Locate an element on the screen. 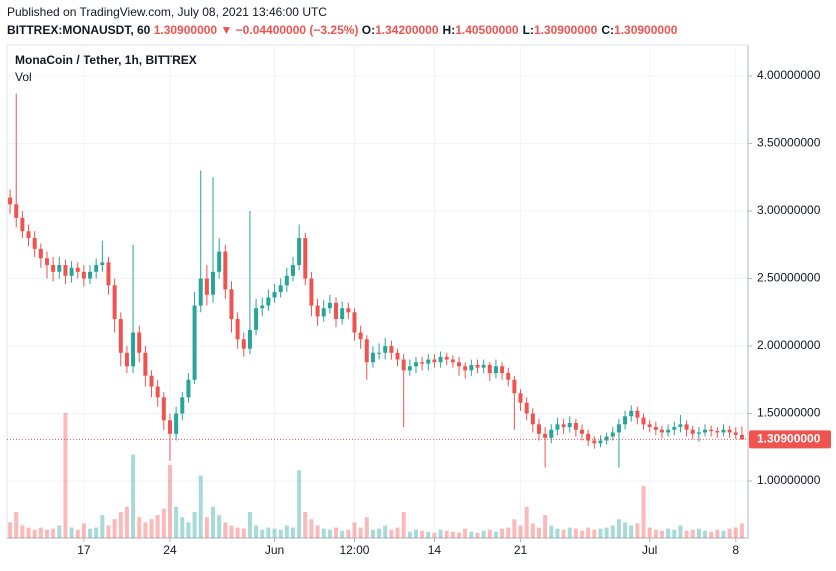 The height and width of the screenshot is (571, 836). y-tick-label: 4.00000000 is located at coordinates (789, 75).